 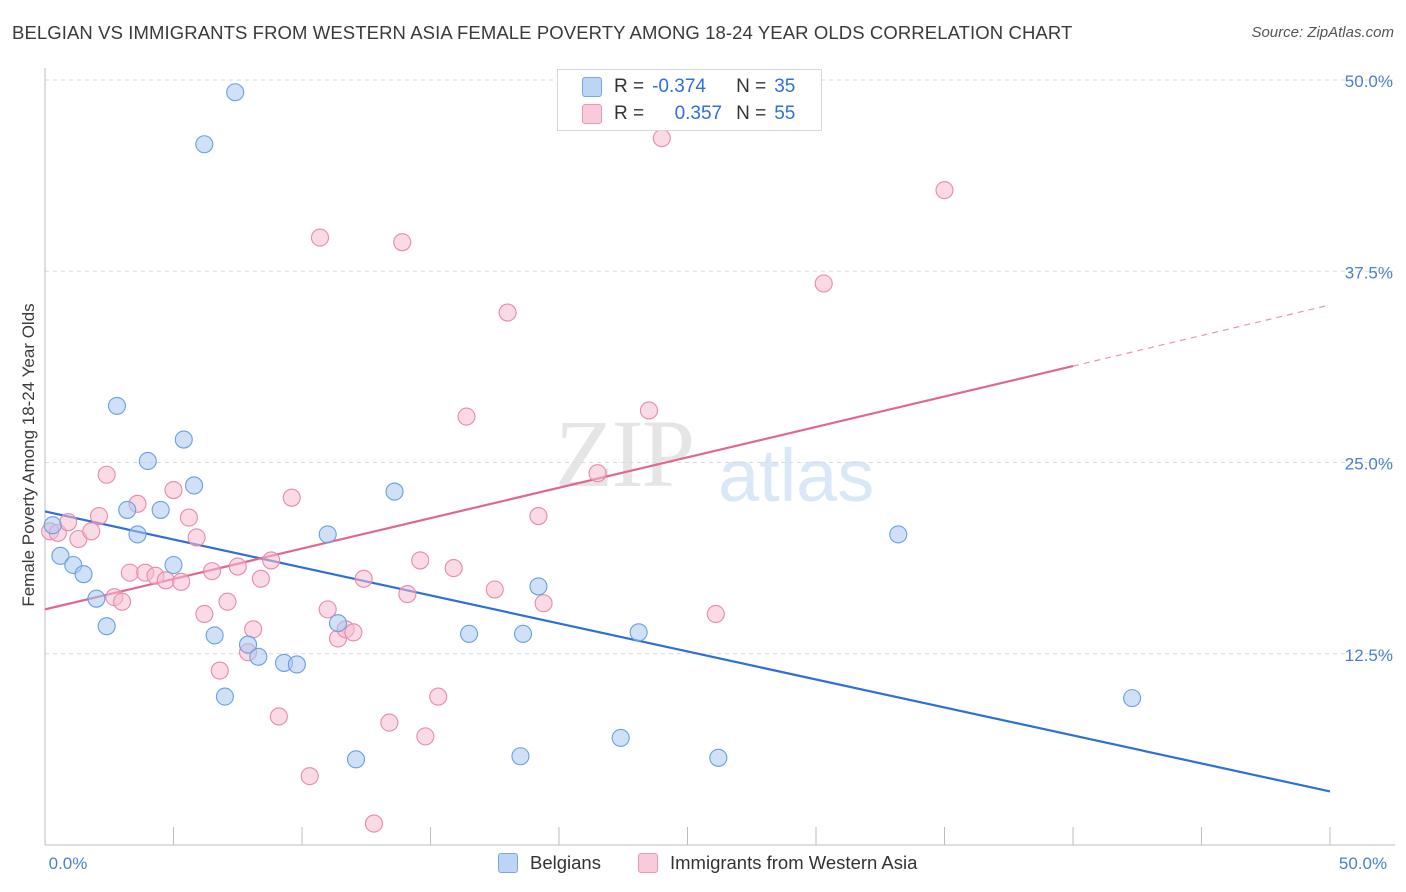 I want to click on y-tick-label: 50.0%, so click(x=1369, y=81).